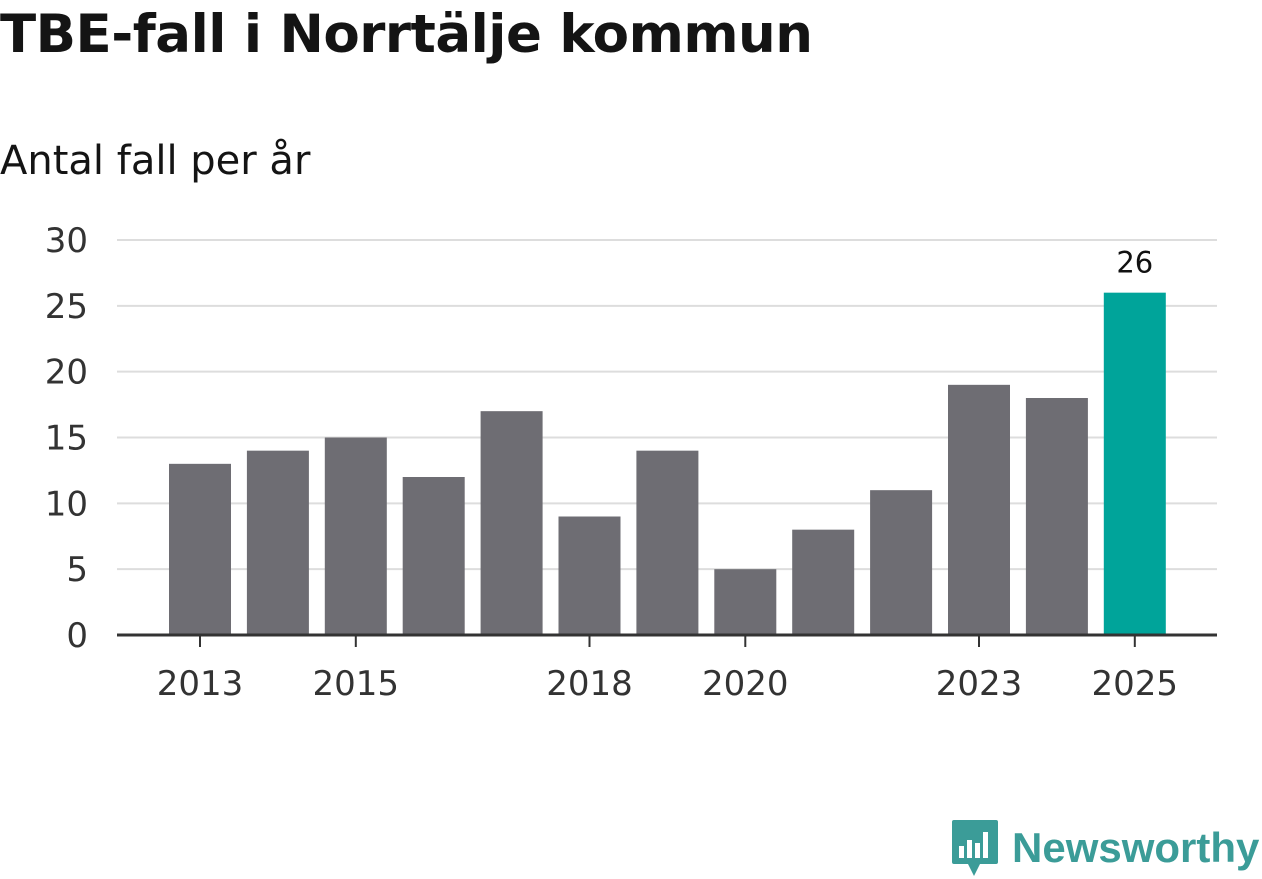  What do you see at coordinates (356, 684) in the screenshot?
I see `x-tick-label: 2015` at bounding box center [356, 684].